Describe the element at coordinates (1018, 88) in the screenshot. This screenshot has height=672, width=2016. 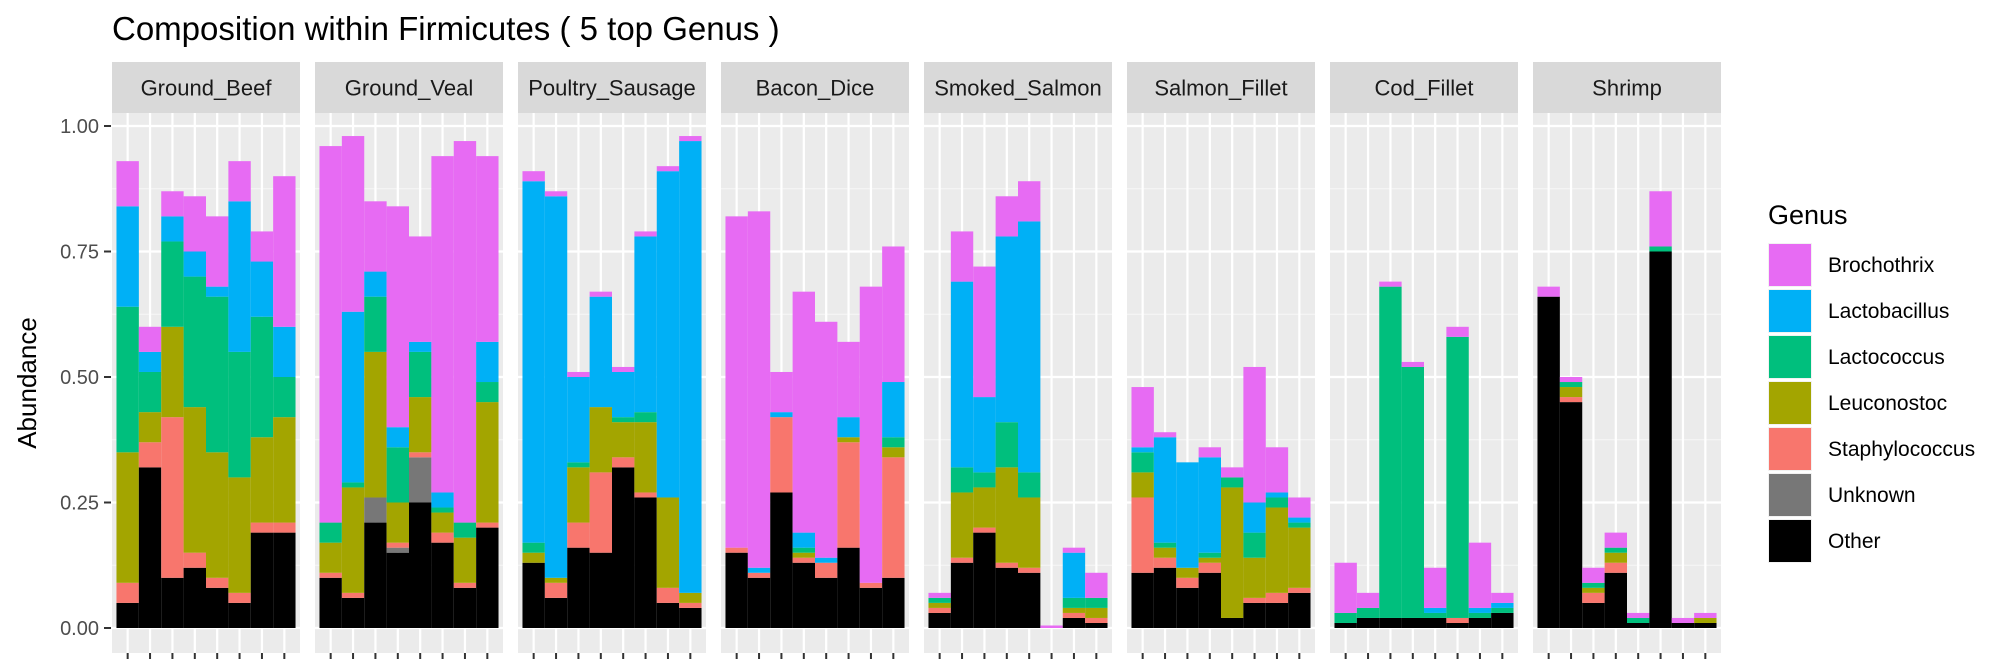
I see `facet-strip-label: Smoked_Salmon` at that location.